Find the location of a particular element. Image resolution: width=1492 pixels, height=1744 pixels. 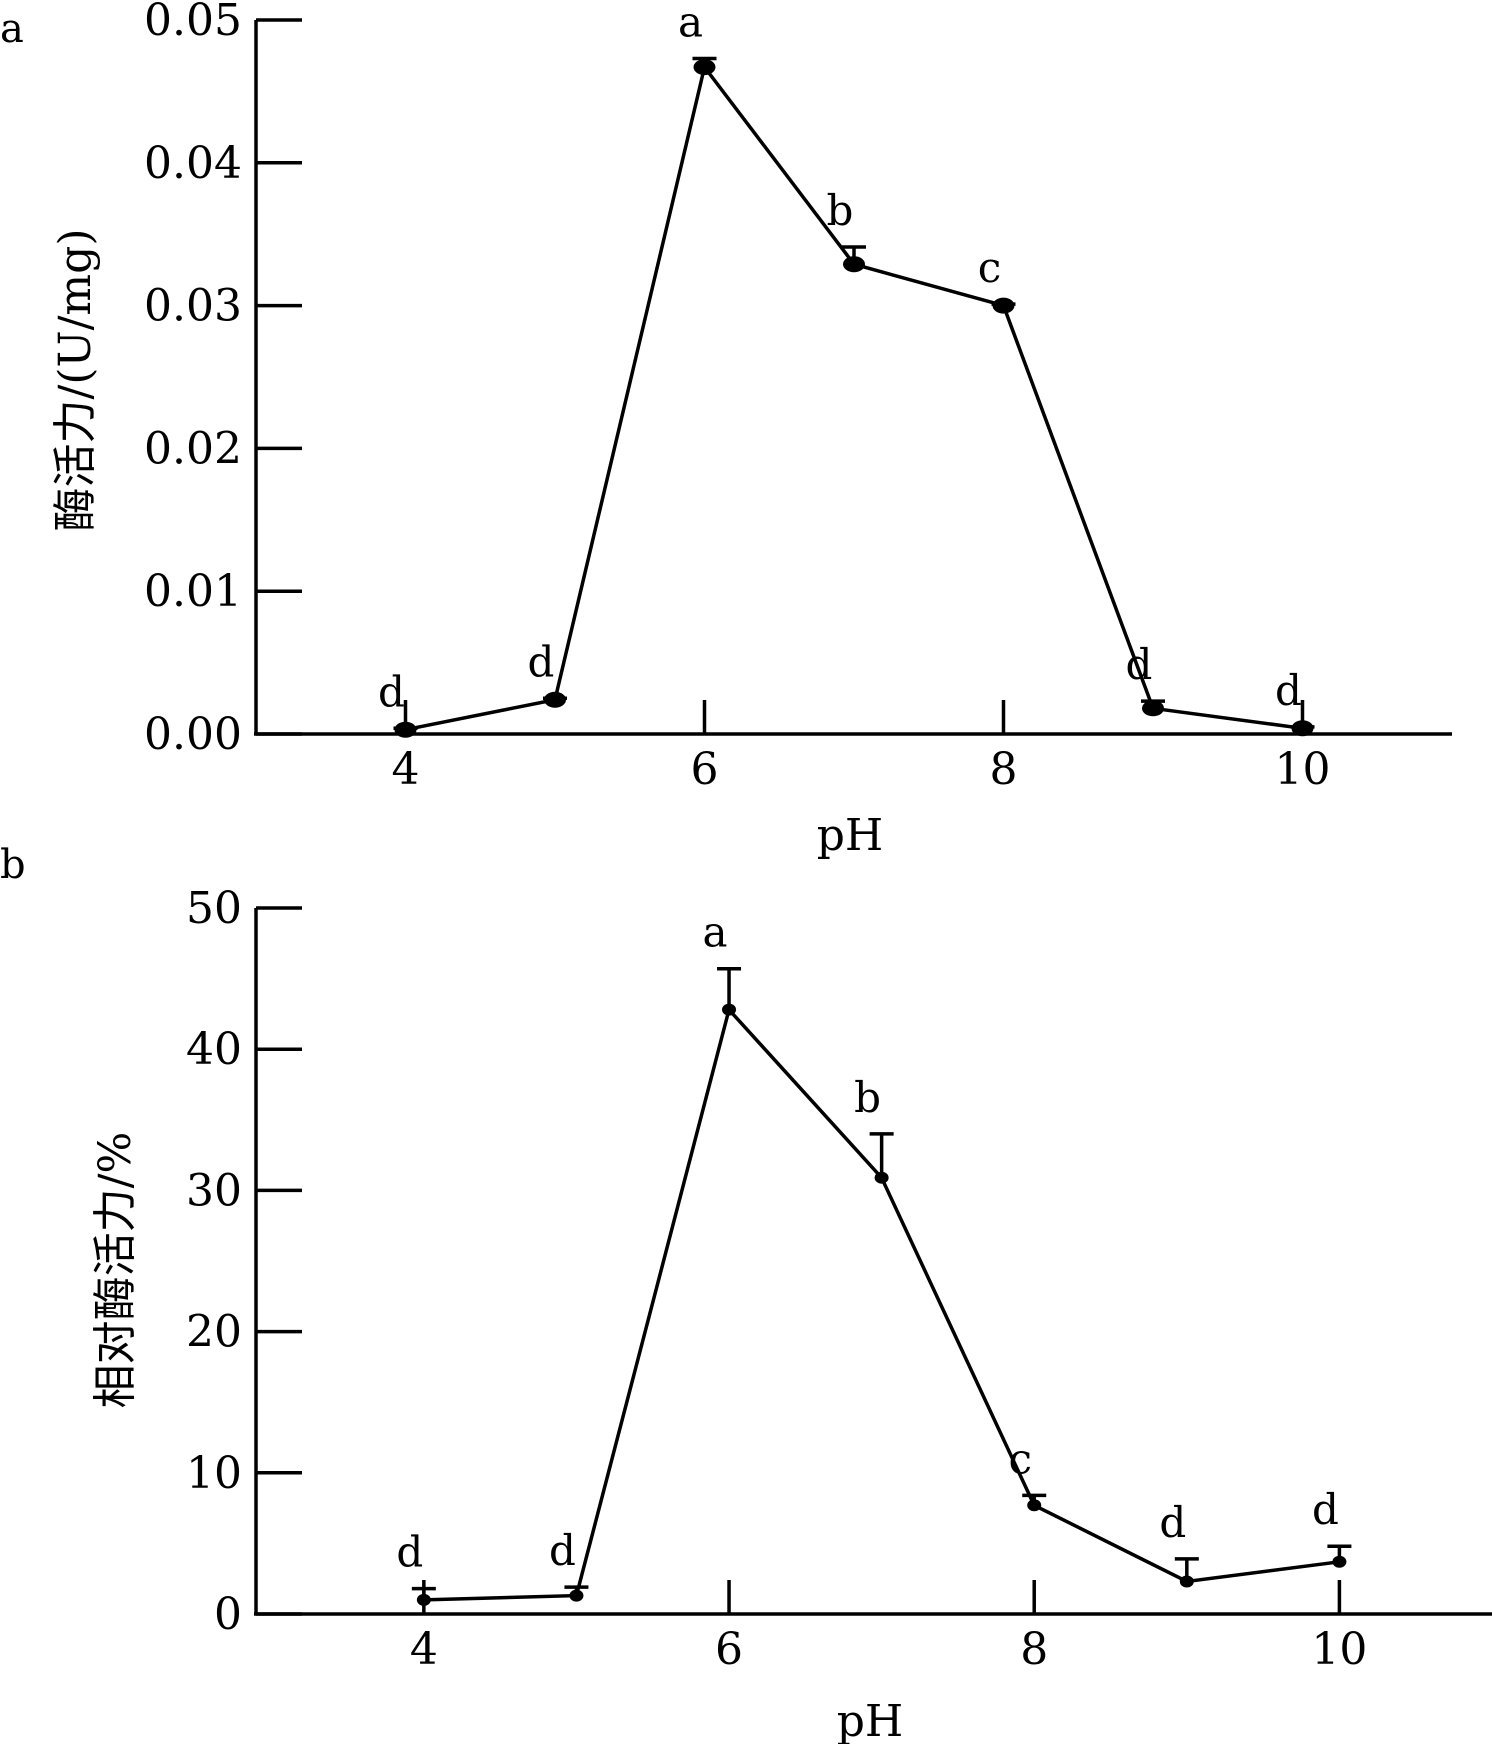

panel-a-label: a is located at coordinates (12, 29).